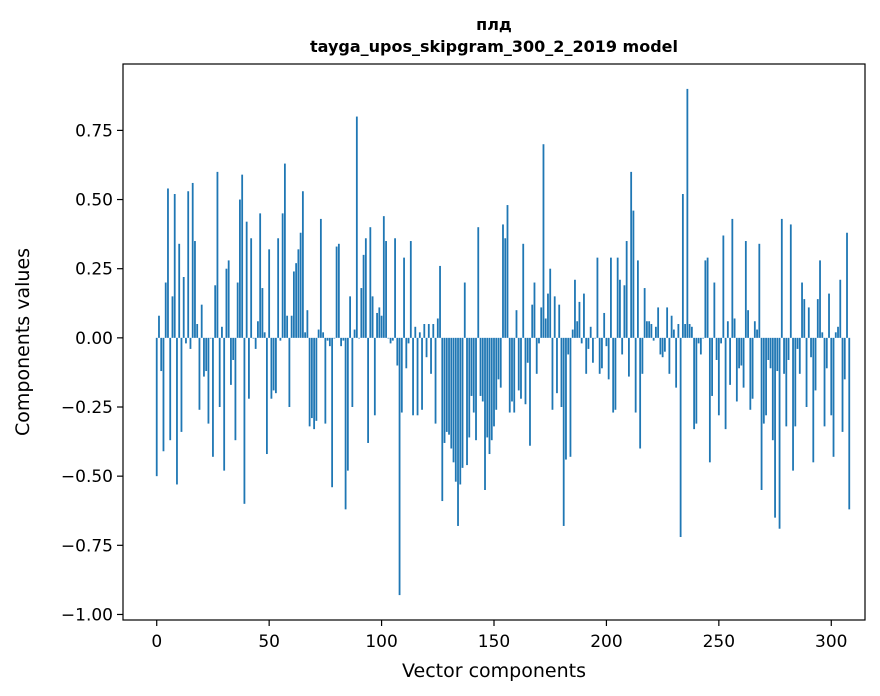 The height and width of the screenshot is (696, 880). I want to click on x-axis-ticks: 0 50 100 150 200 250 300, so click(499, 636).